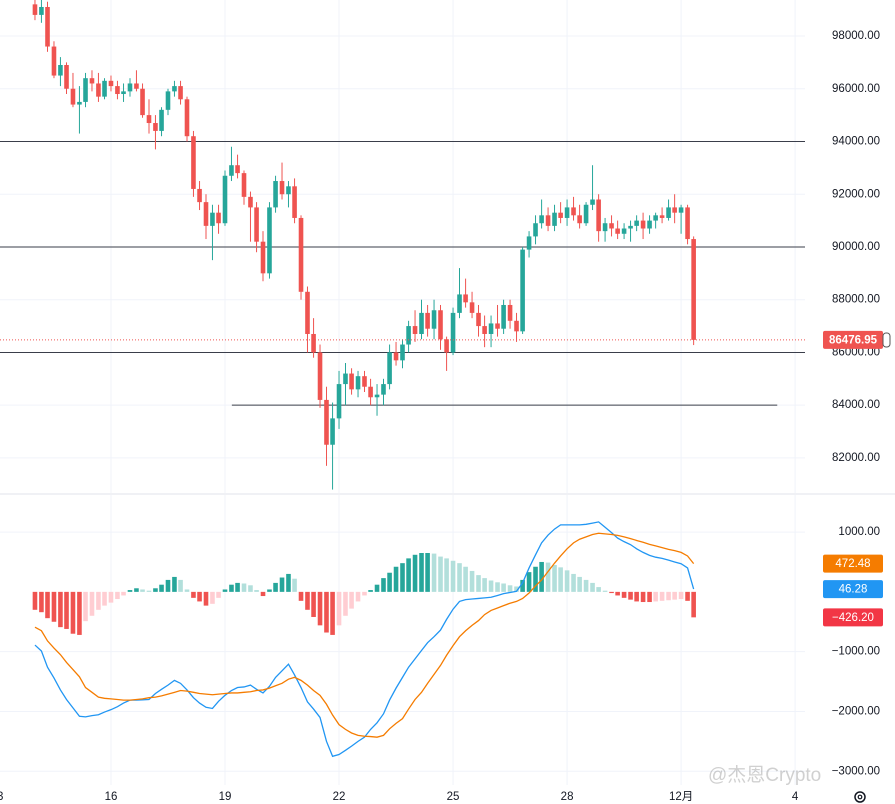 This screenshot has width=895, height=804. What do you see at coordinates (453, 797) in the screenshot?
I see `x-tick-label: 25` at bounding box center [453, 797].